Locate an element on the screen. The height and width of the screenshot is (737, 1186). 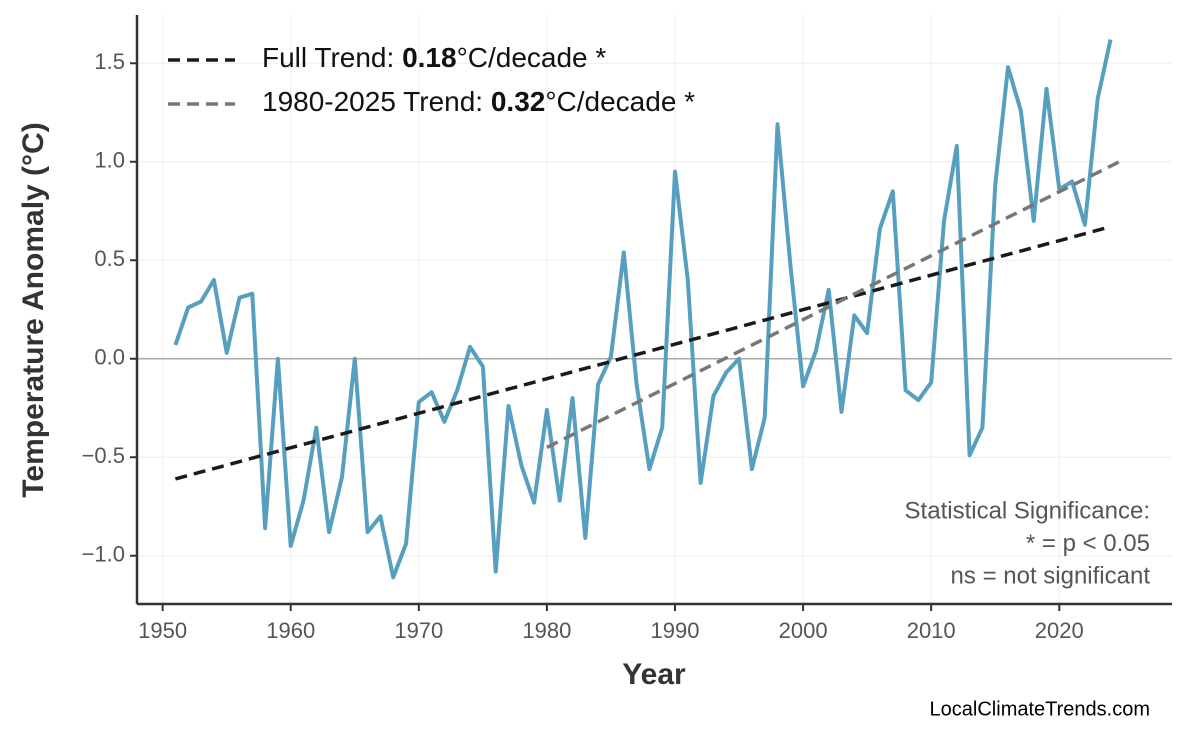
y-tick-label: −0.5 is located at coordinates (103, 455).